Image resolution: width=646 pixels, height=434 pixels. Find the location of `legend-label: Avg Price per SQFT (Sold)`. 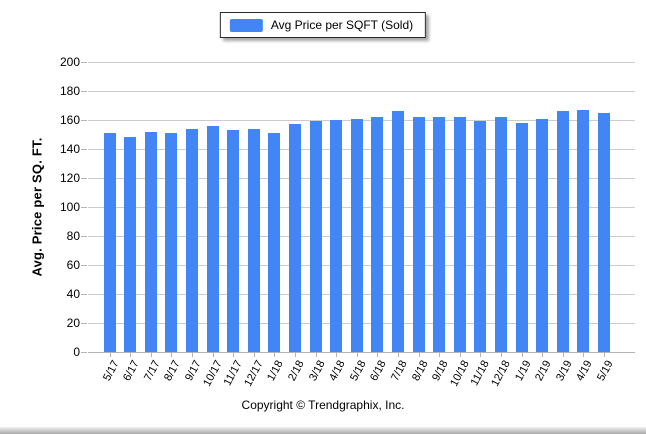

legend-label: Avg Price per SQFT (Sold) is located at coordinates (342, 25).